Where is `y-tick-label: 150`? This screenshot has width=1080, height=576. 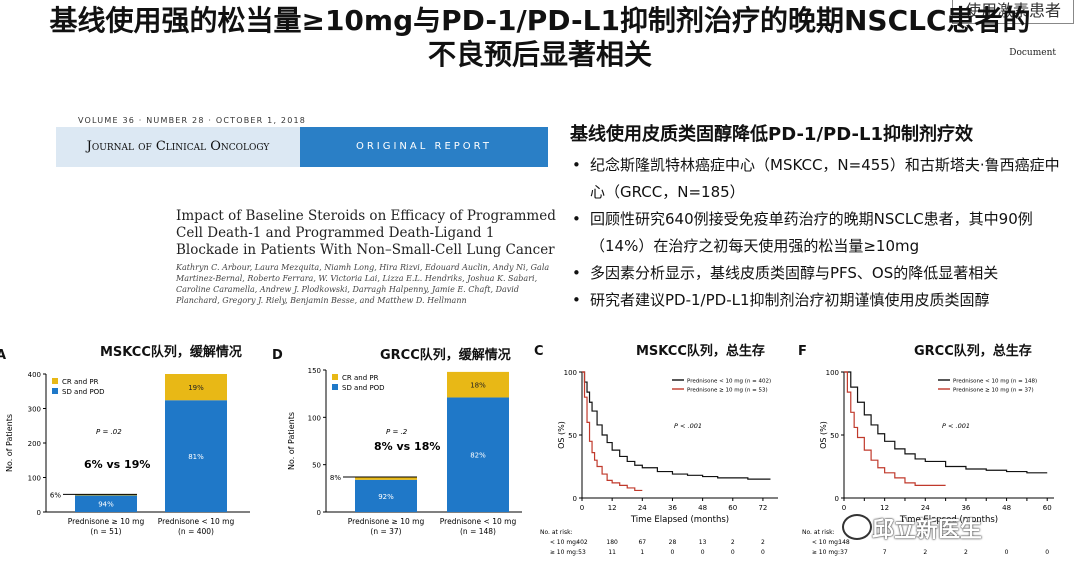 y-tick-label: 150 is located at coordinates (314, 371).